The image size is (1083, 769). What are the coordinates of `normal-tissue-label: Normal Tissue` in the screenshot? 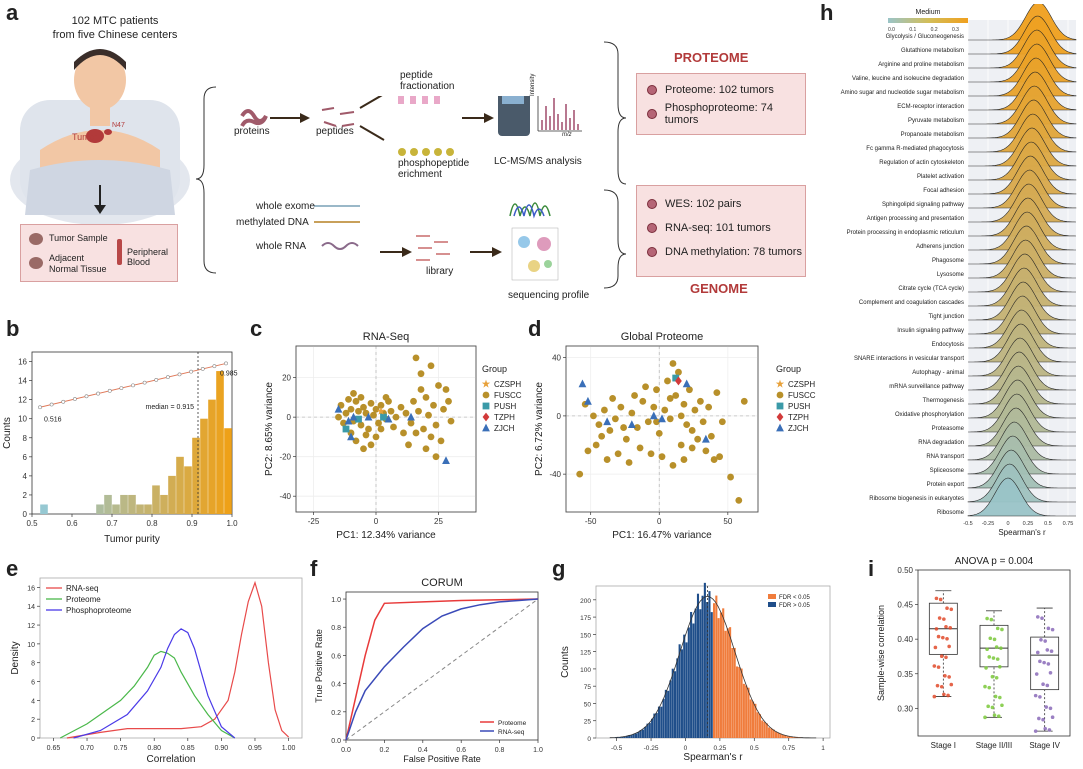 It's located at (78, 269).